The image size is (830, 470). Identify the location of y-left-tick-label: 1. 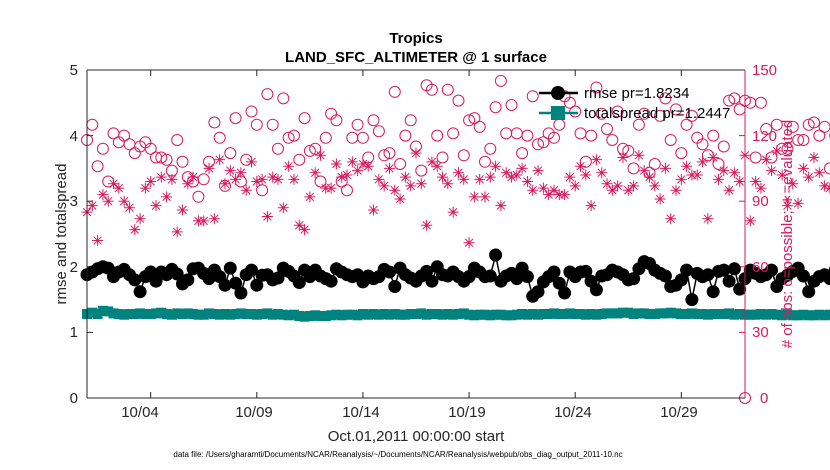
(74, 332).